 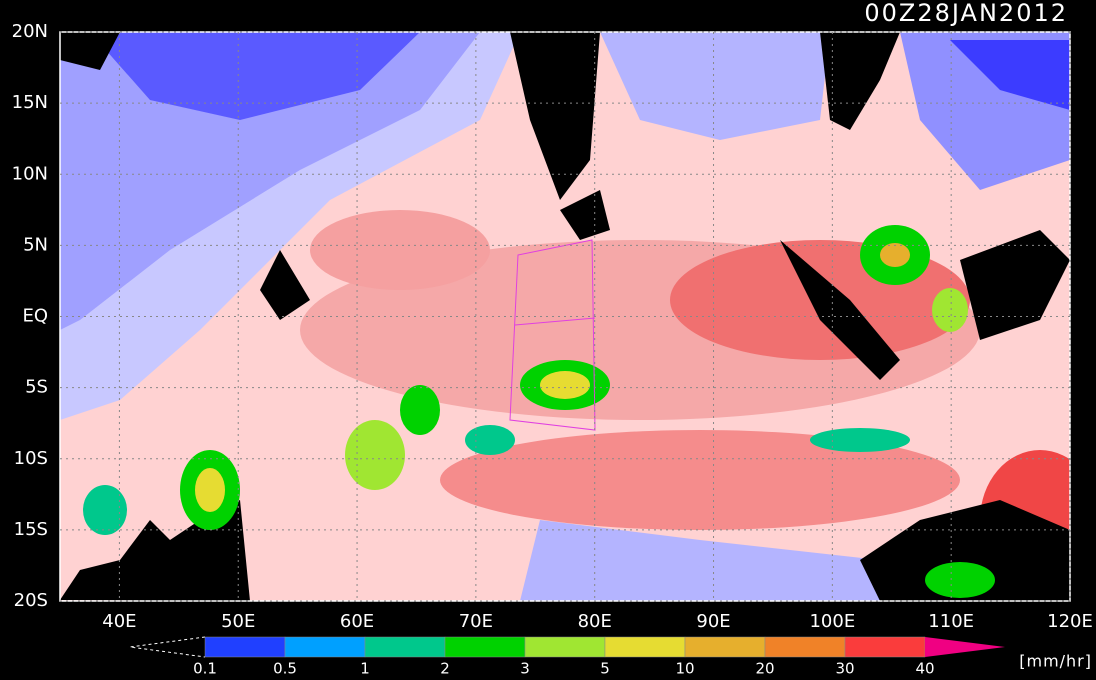 I want to click on lat-label: 10N, so click(x=30, y=173).